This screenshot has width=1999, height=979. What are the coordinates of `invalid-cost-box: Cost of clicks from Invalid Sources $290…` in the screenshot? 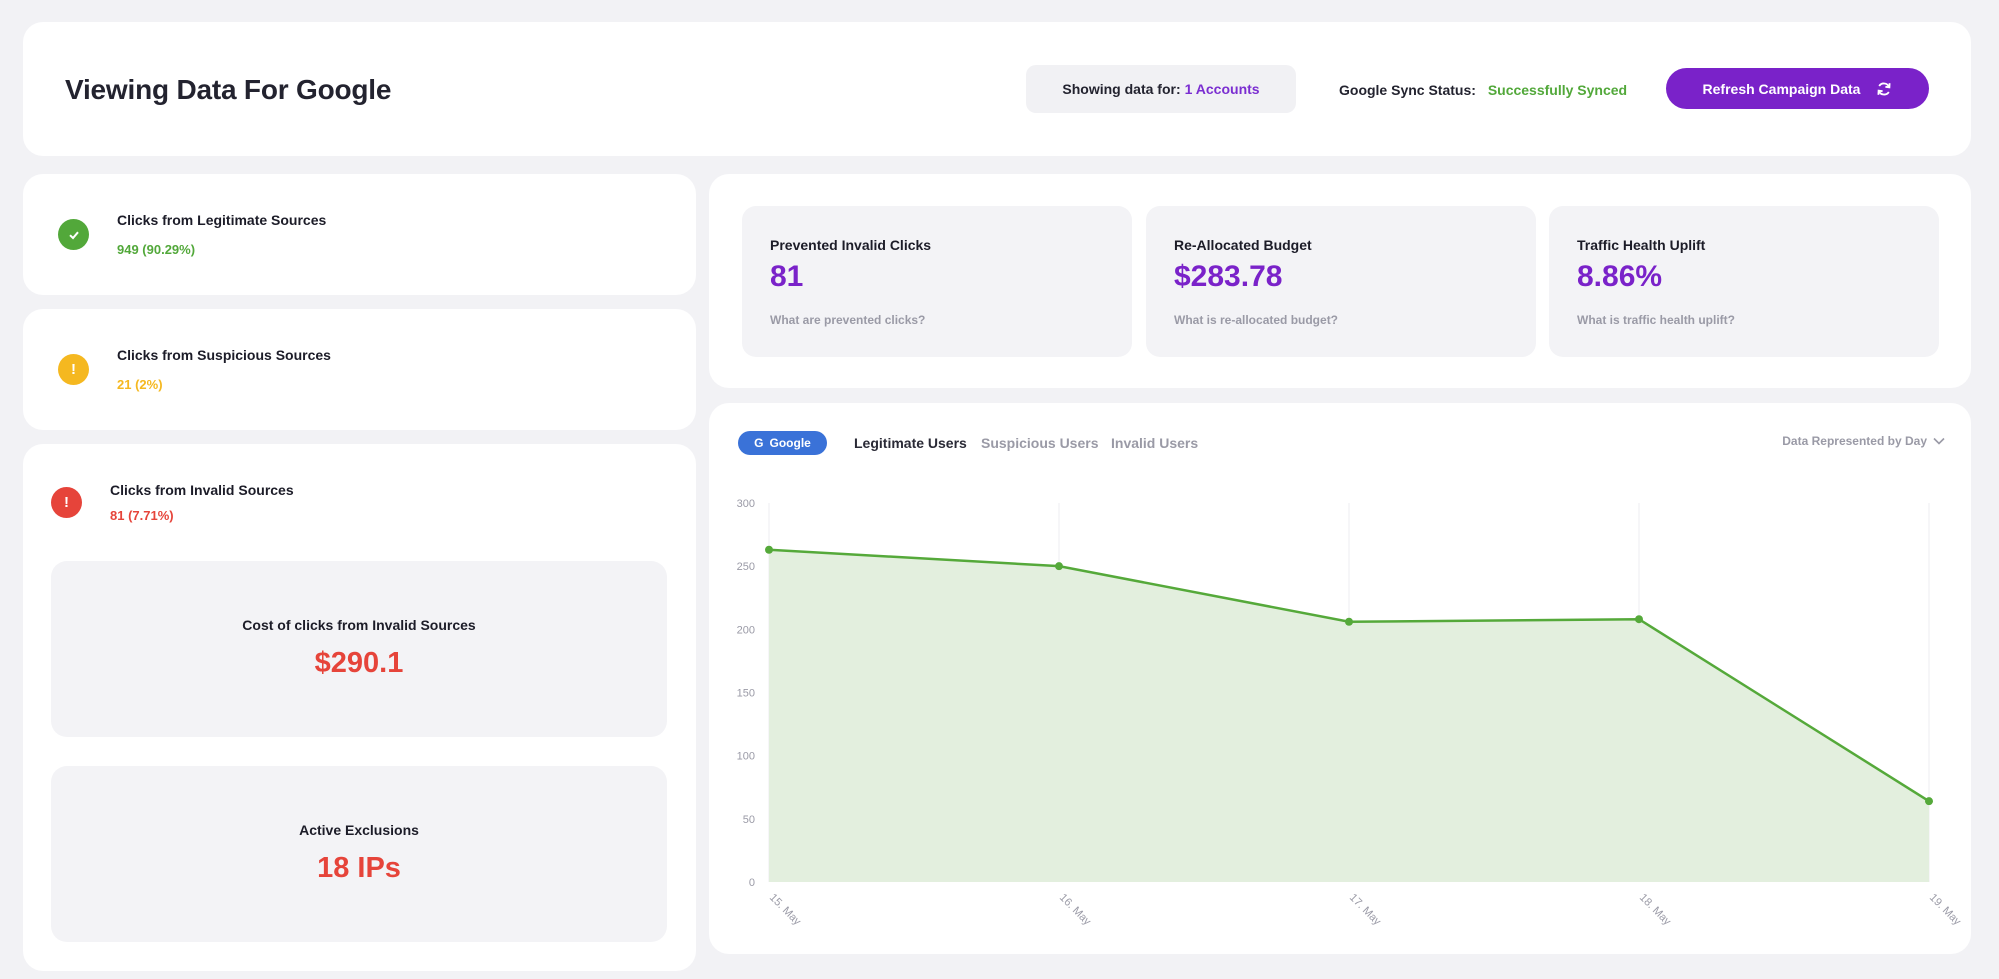 It's located at (359, 649).